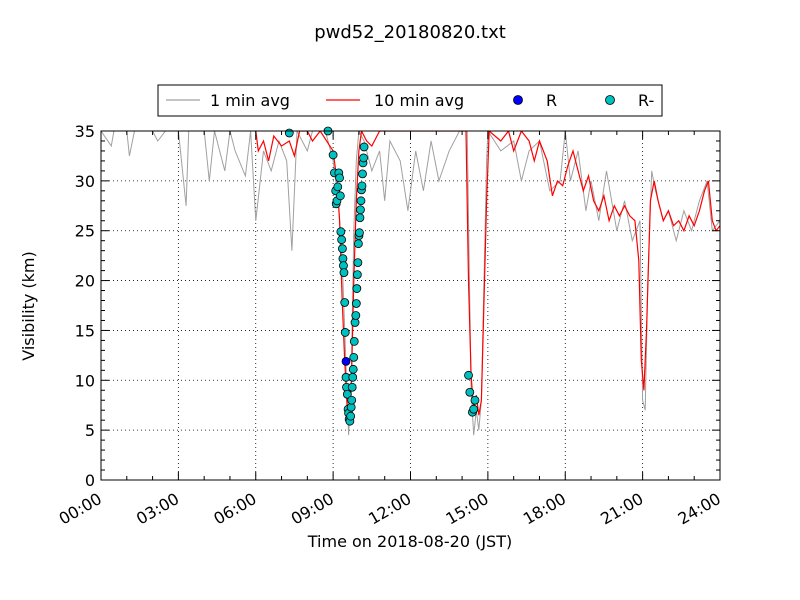 This screenshot has height=600, width=800. I want to click on x-tick-label: 00:00, so click(80, 509).